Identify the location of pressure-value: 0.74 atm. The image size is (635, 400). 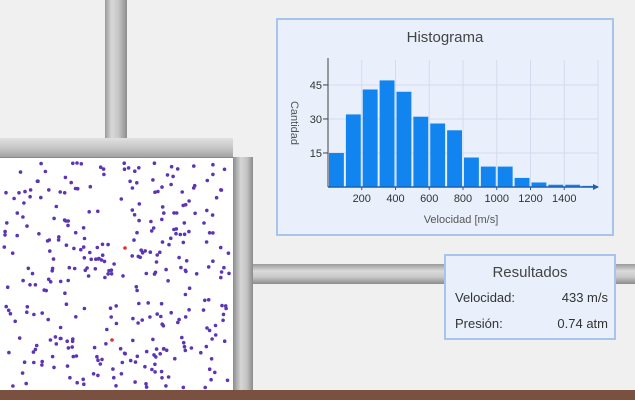
(582, 323).